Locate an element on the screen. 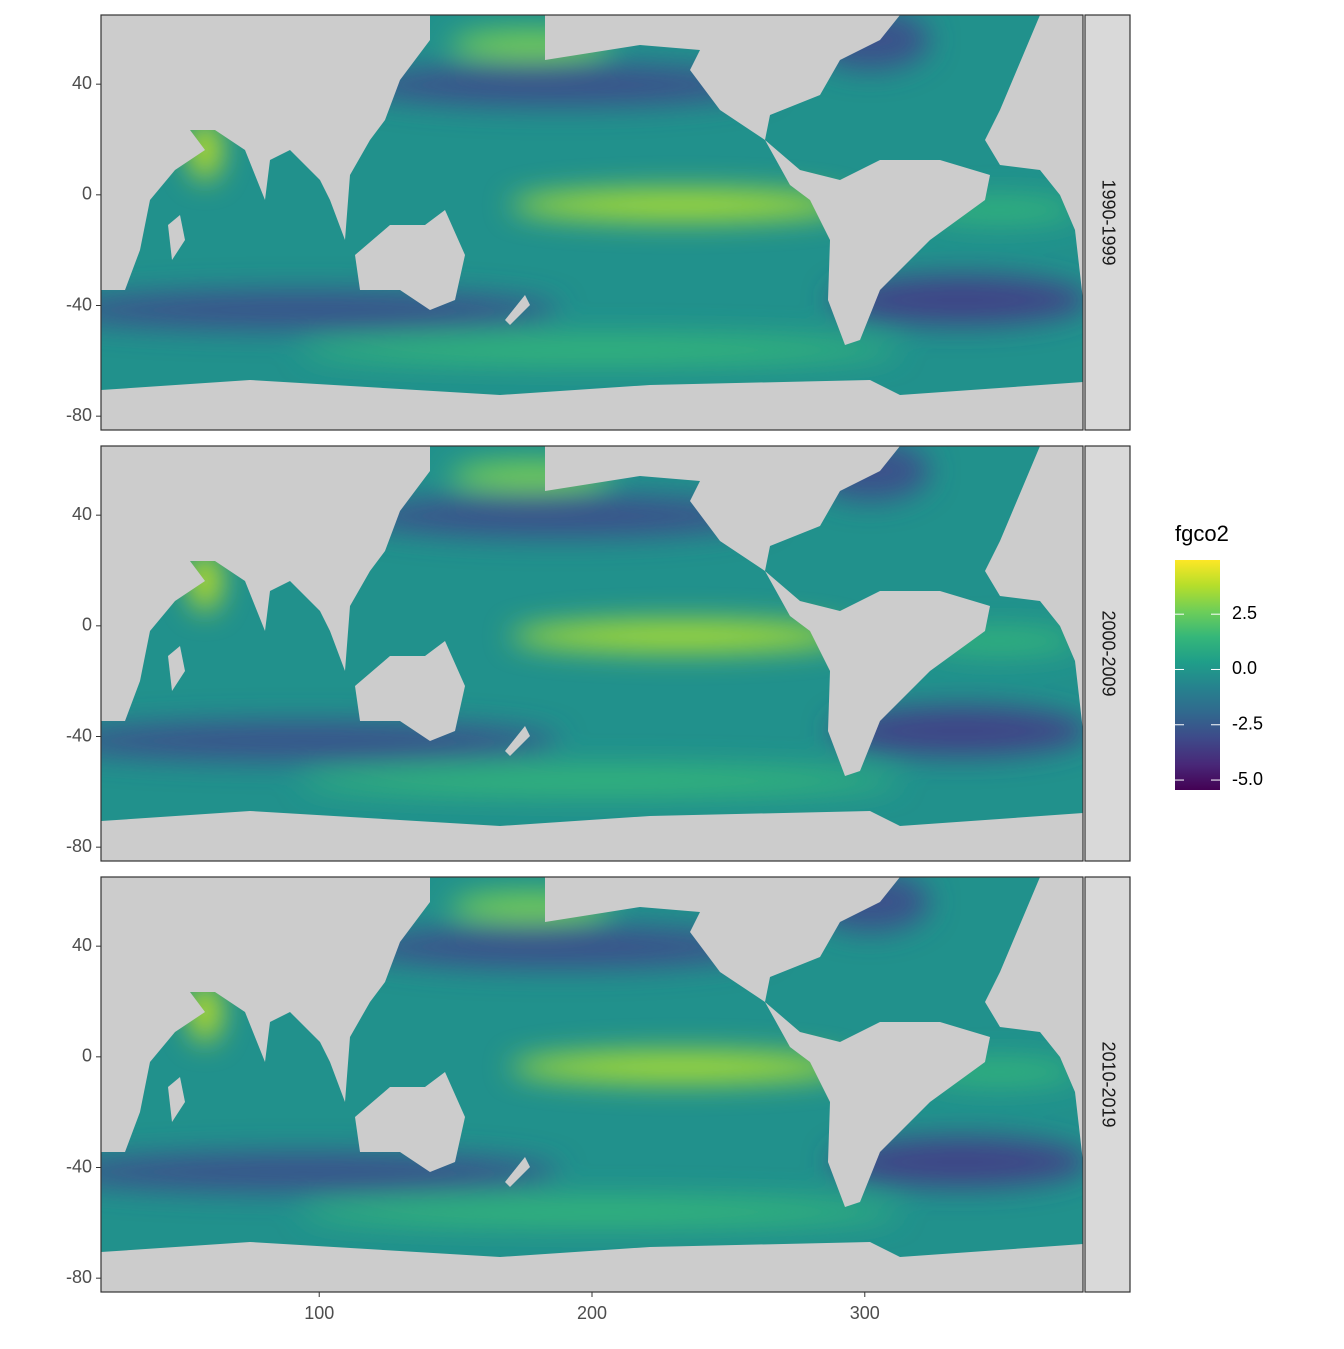  x-tick-label: 300 is located at coordinates (865, 1313).